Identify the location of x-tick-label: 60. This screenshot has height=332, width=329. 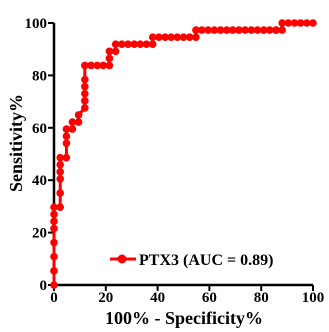
(209, 298).